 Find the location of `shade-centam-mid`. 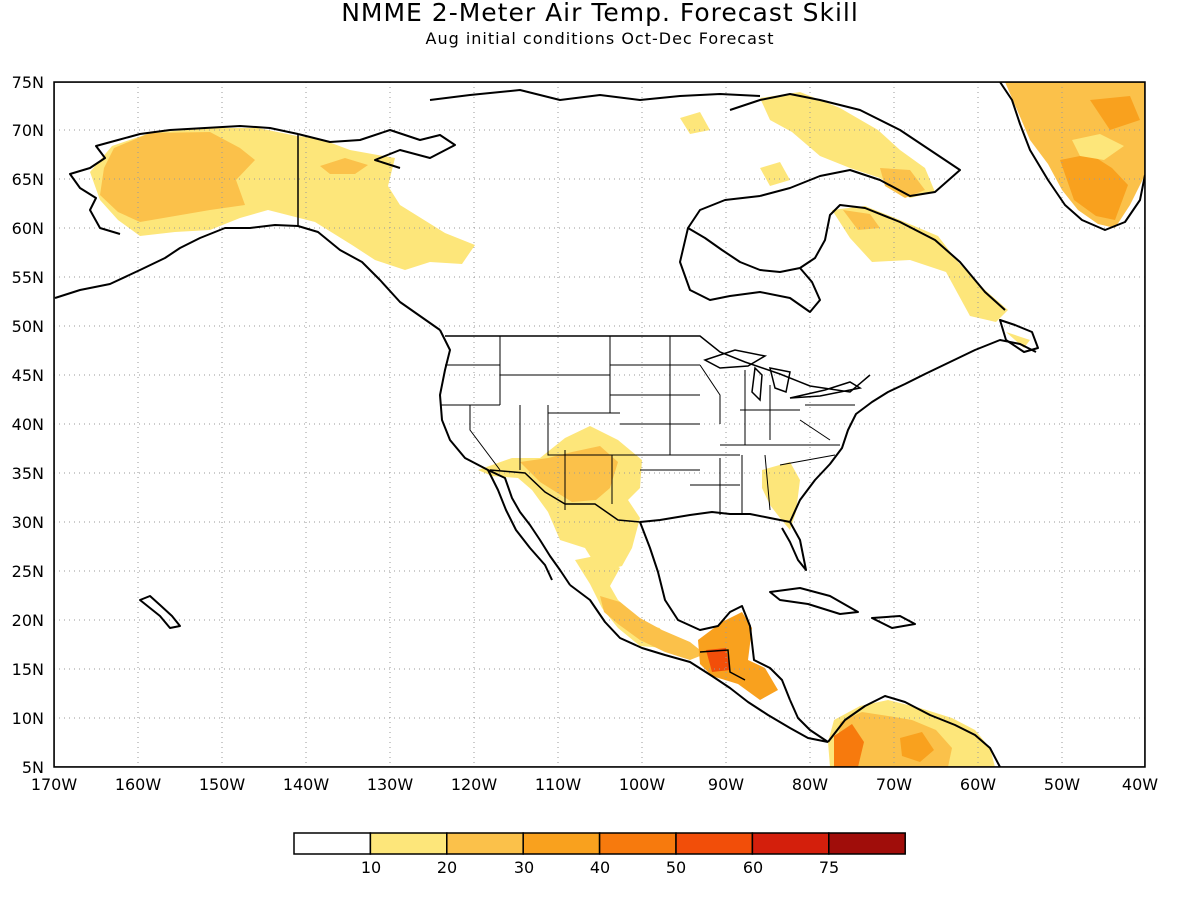

shade-centam-mid is located at coordinates (738, 656).